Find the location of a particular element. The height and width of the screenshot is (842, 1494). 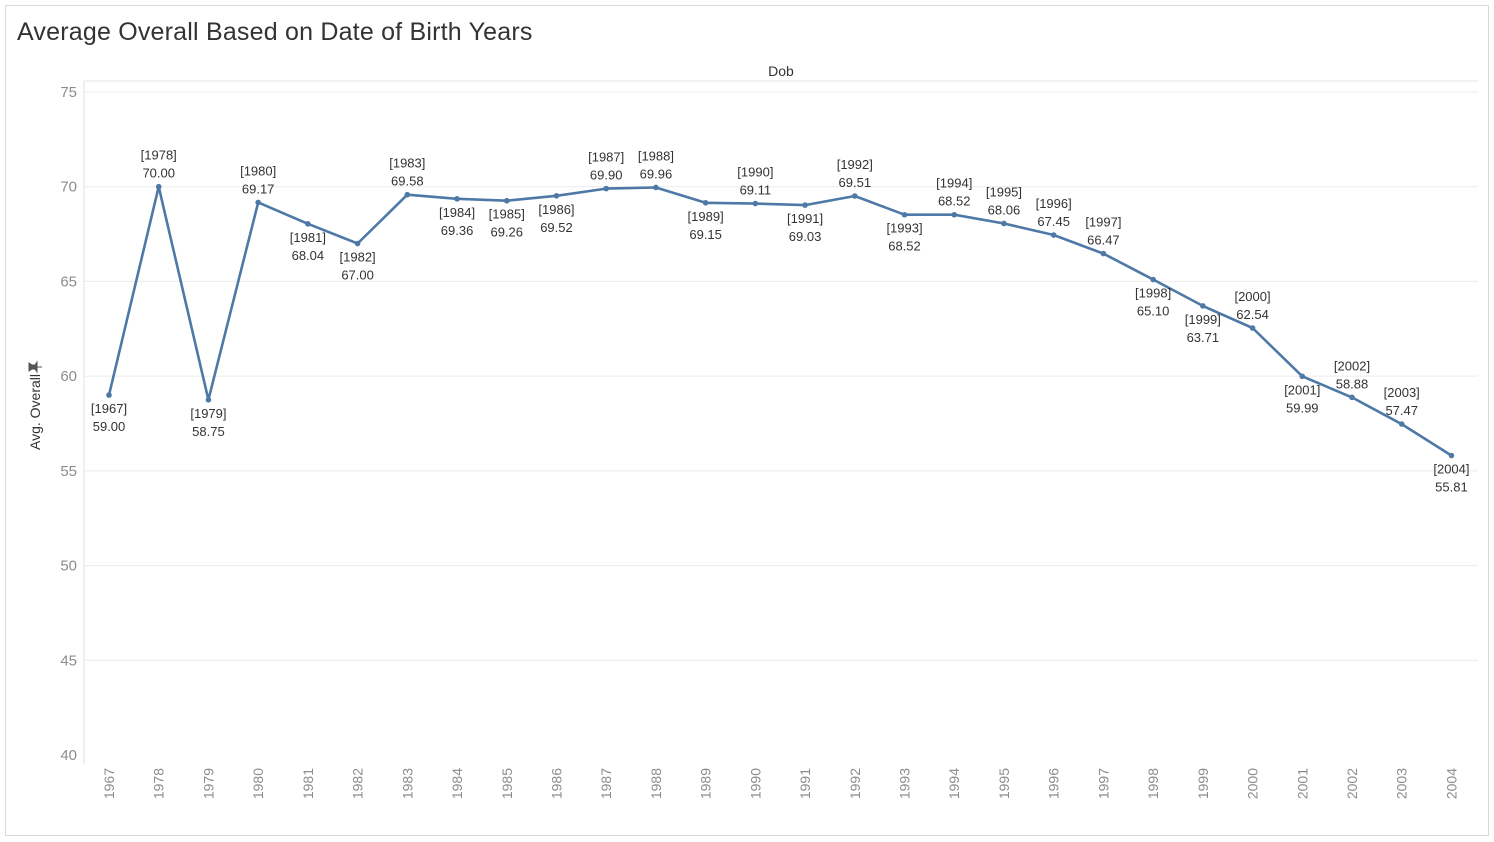

data-point-1982 is located at coordinates (357, 243).